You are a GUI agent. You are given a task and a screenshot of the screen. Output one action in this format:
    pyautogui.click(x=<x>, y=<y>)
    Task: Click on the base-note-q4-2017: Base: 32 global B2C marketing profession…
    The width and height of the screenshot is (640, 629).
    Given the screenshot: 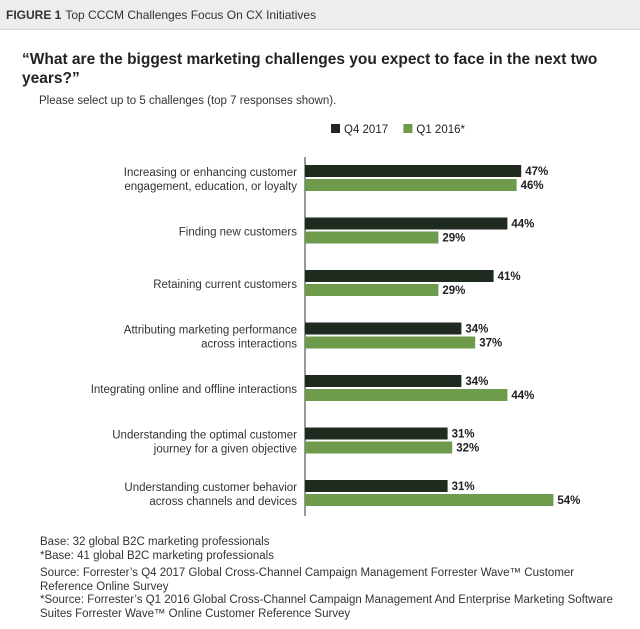 What is the action you would take?
    pyautogui.click(x=155, y=542)
    